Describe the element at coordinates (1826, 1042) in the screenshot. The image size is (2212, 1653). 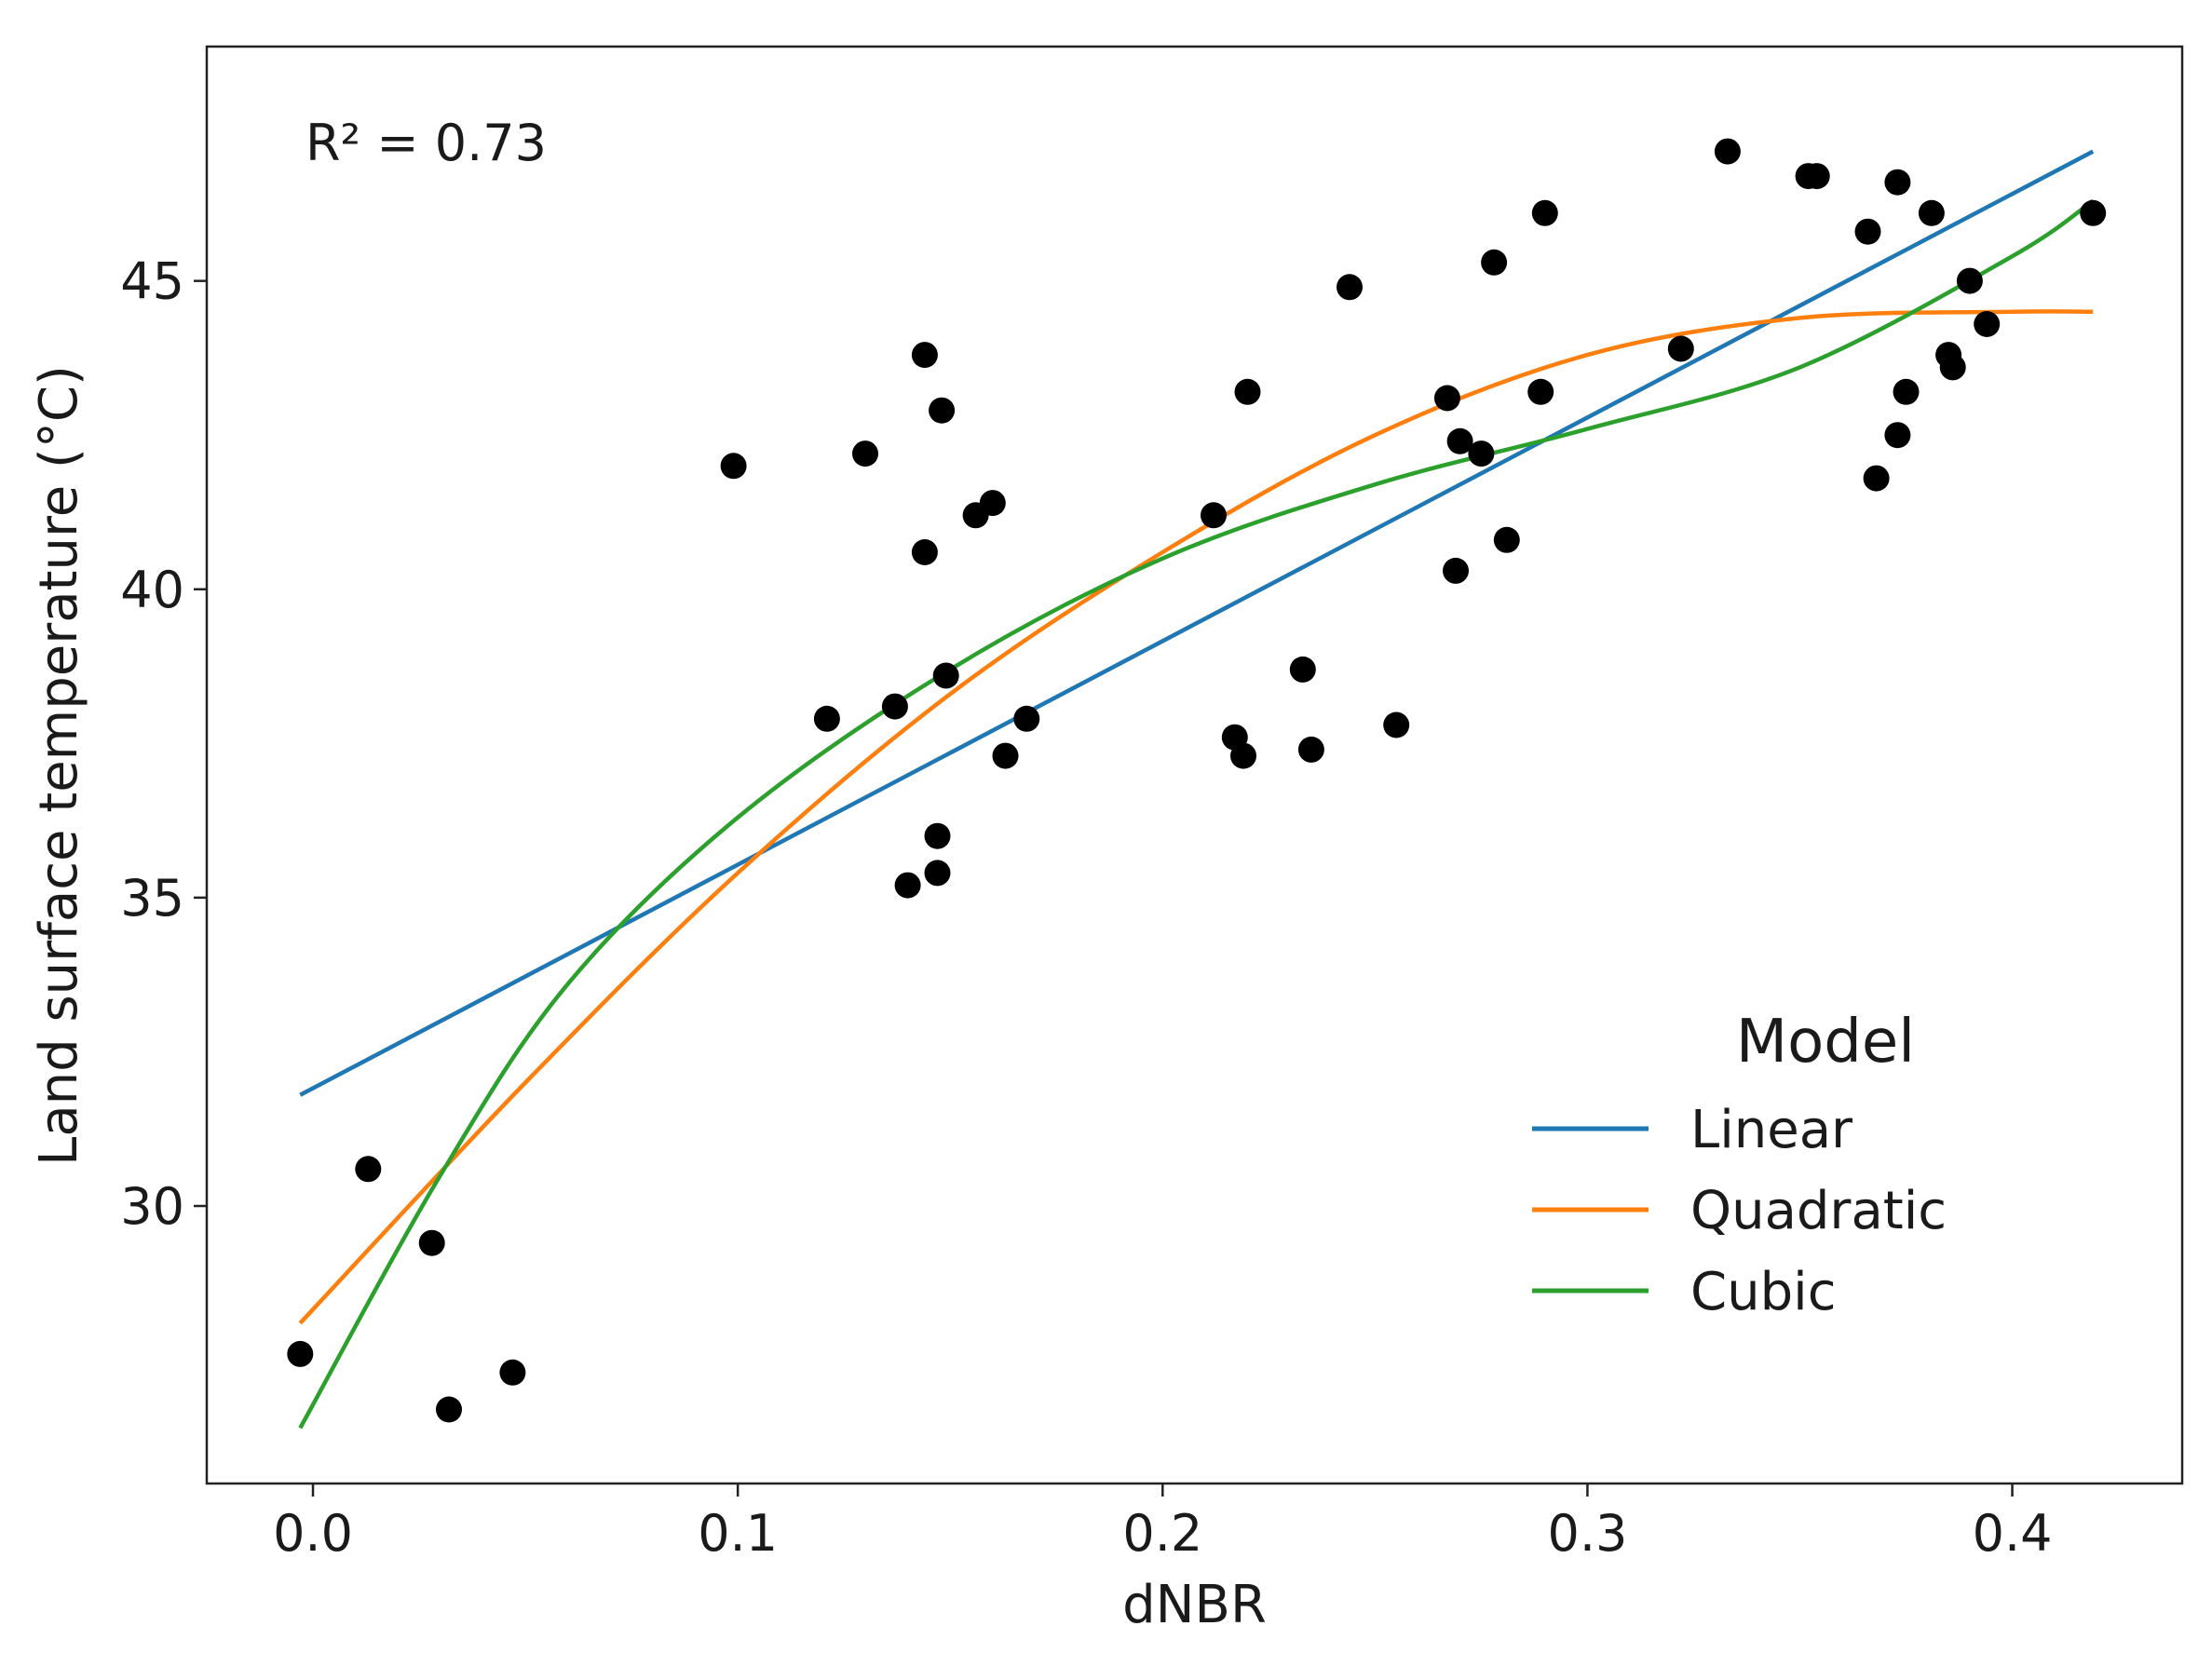
I see `legend-title: Model` at that location.